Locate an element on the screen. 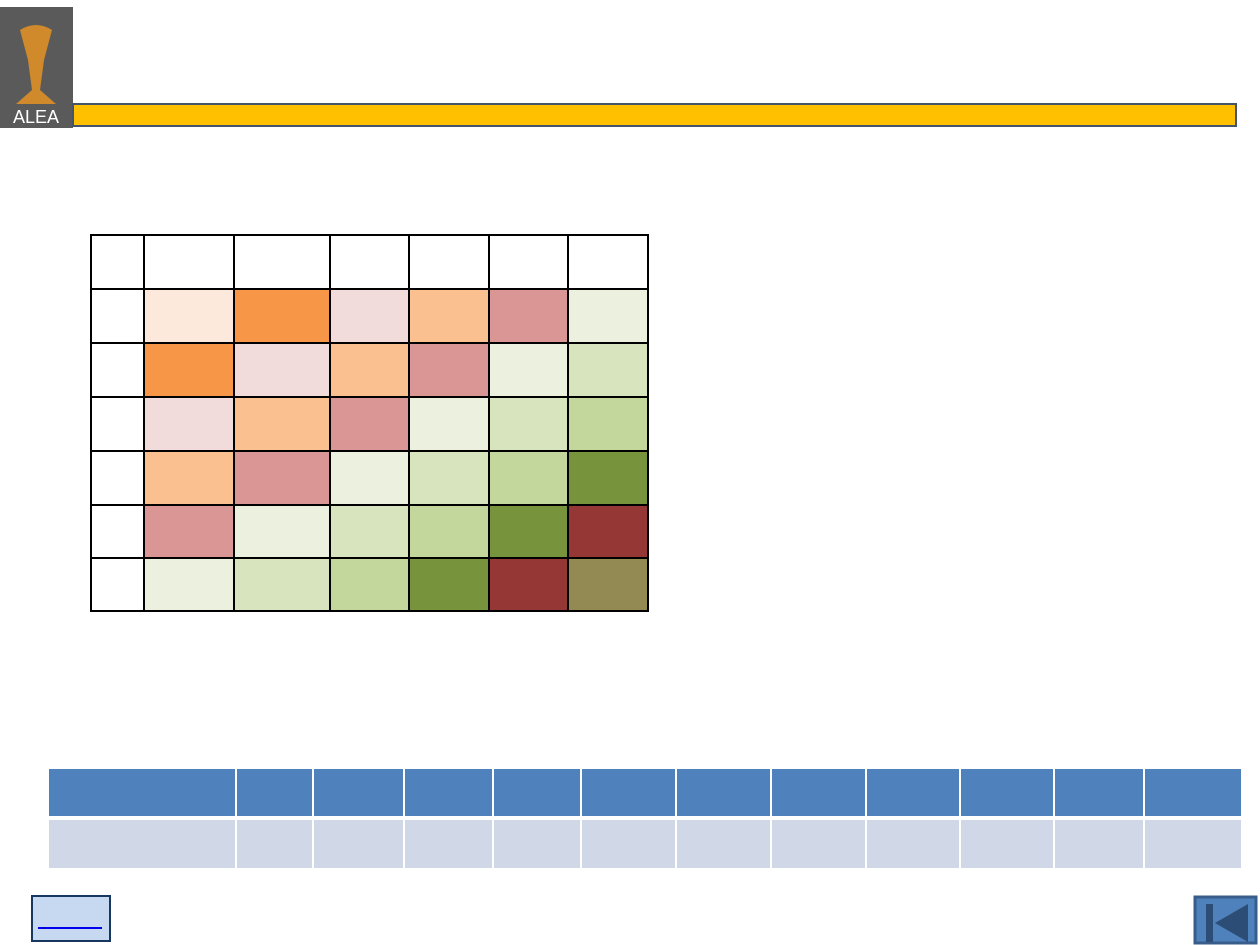 This screenshot has height=945, width=1260. home-button-box is located at coordinates (71, 918).